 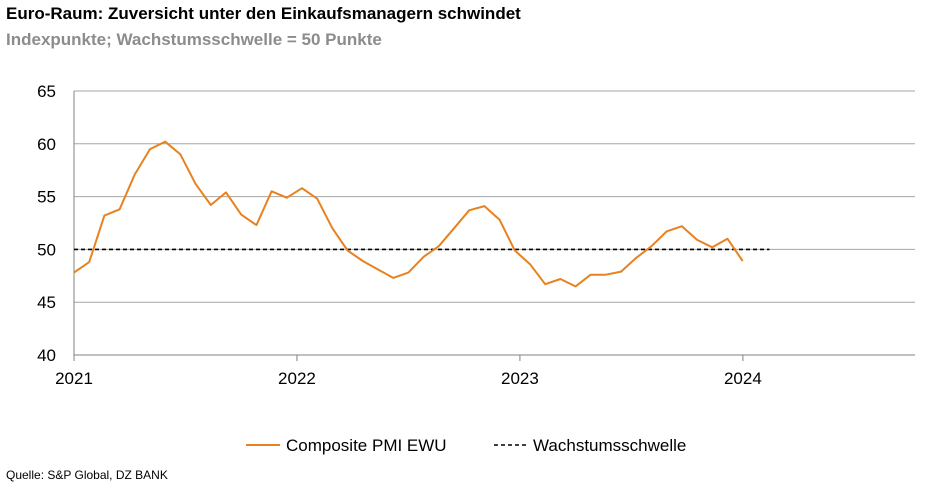 I want to click on x-tick-label-2022: 2022, so click(x=297, y=378).